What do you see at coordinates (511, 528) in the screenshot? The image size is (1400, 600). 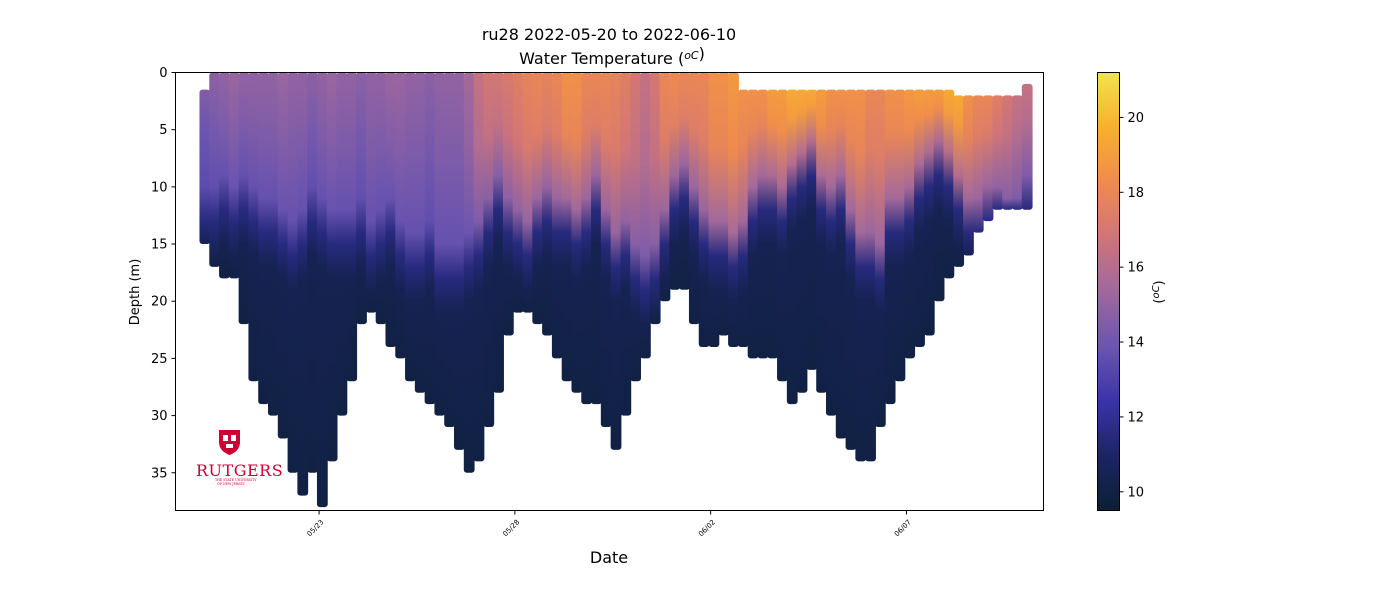 I see `x-tick-label: 05/28` at bounding box center [511, 528].